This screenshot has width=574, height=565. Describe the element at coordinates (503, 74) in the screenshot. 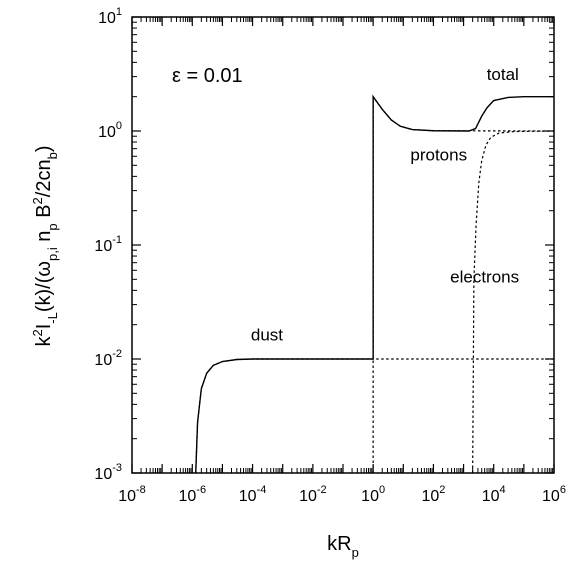

I see `series-label-total: total` at that location.